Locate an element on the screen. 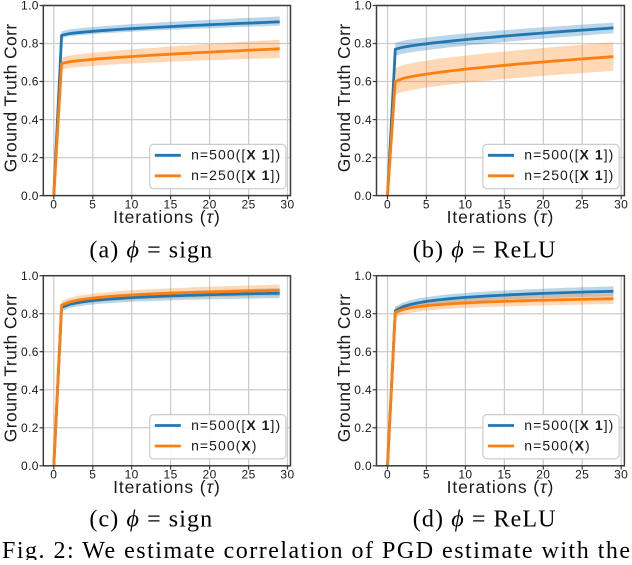  svg-text: (a) ϕ = sign is located at coordinates (151, 250).